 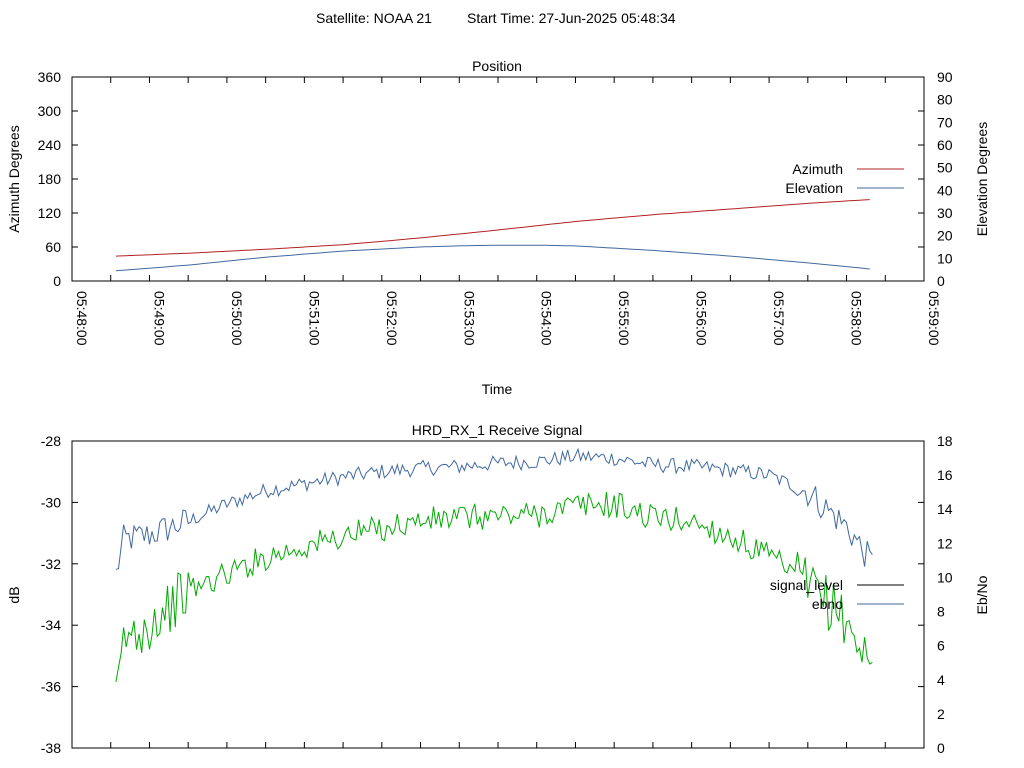 What do you see at coordinates (945, 441) in the screenshot?
I see `y2-tick-label: 18` at bounding box center [945, 441].